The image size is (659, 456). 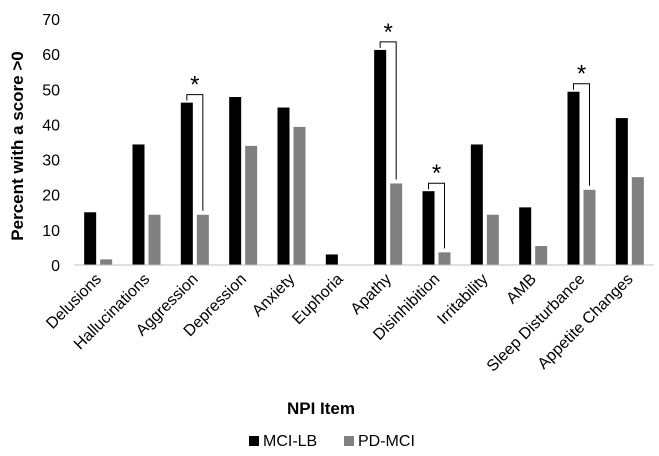 I want to click on x-axis-title: NPI Item, so click(x=321, y=408).